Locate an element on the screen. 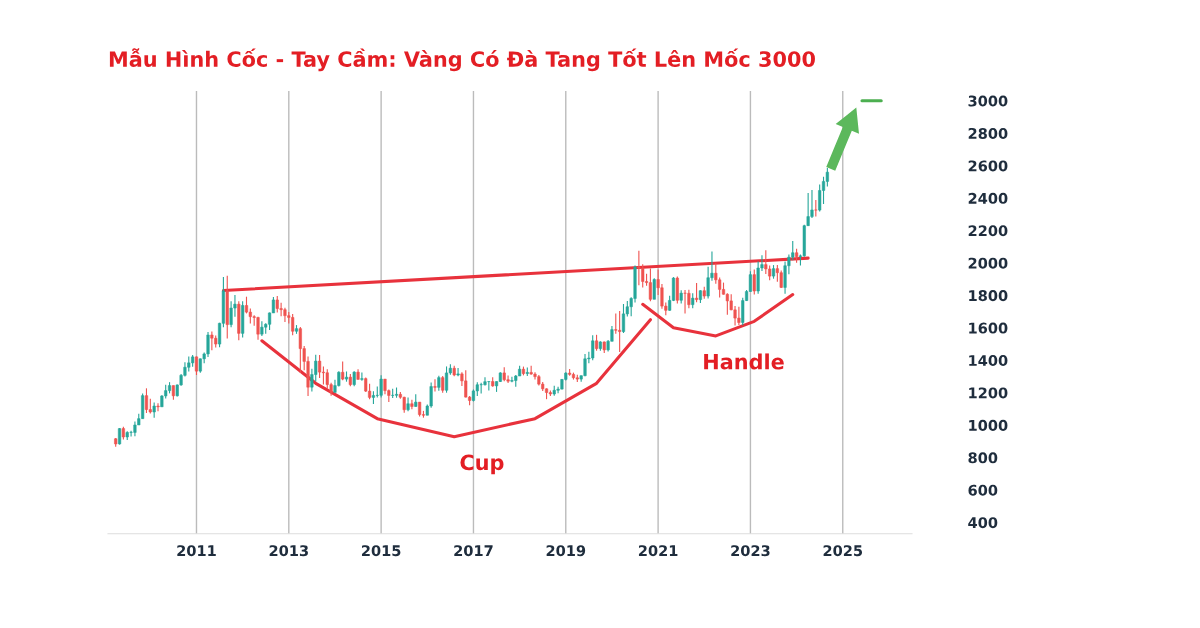  y-tick-label: 600 is located at coordinates (983, 490).